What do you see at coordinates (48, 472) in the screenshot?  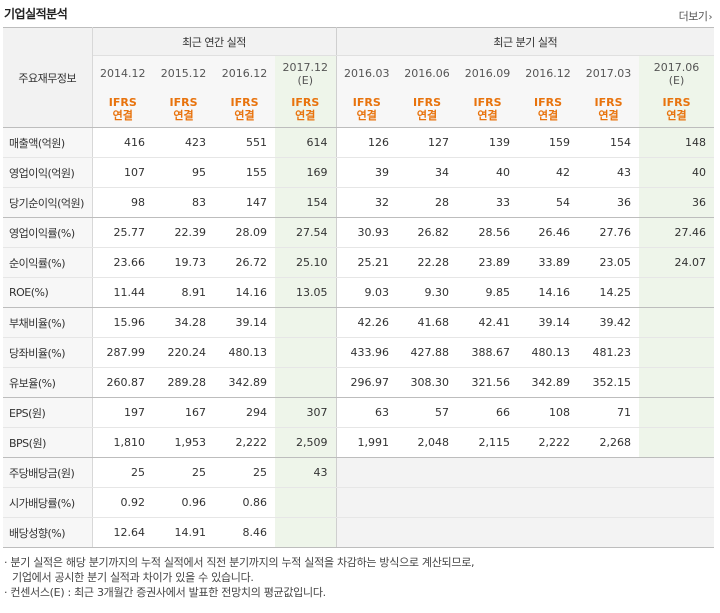 I see `row-label: 주당배당금(원)` at bounding box center [48, 472].